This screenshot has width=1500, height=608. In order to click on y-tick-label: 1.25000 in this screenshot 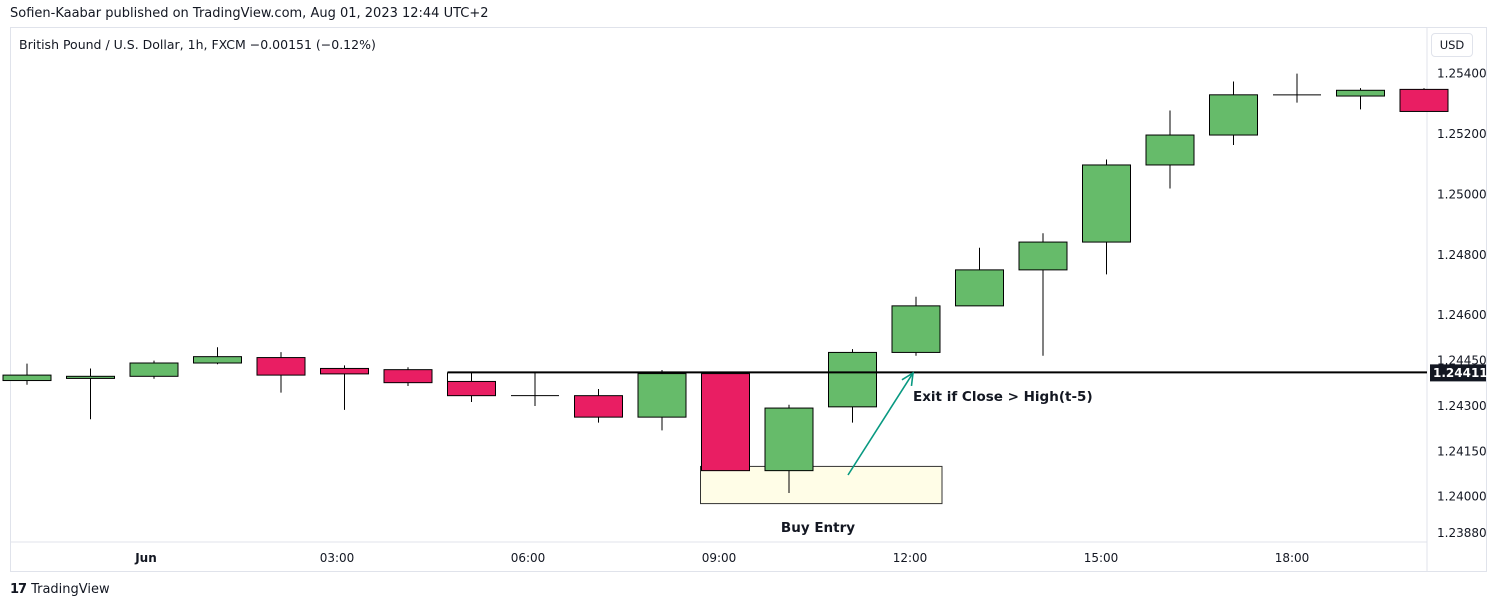, I will do `click(1462, 194)`.